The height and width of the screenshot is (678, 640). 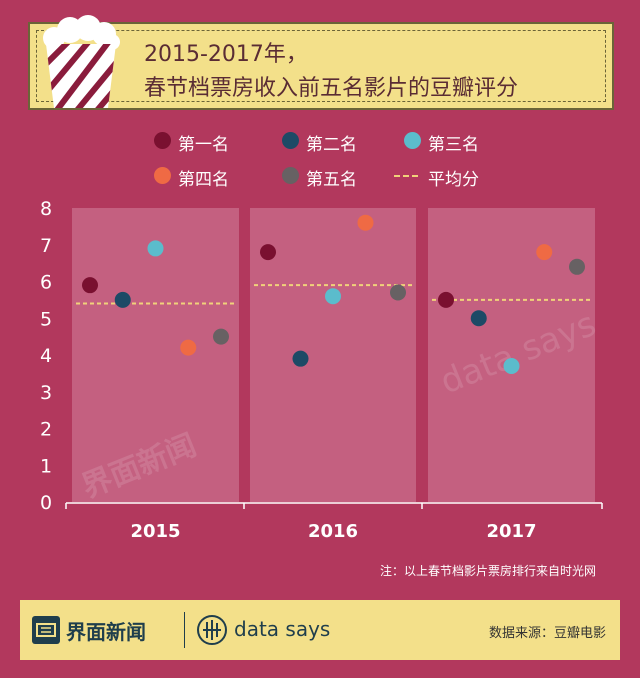 I want to click on x-tick-label-2016: 2016, so click(x=333, y=531).